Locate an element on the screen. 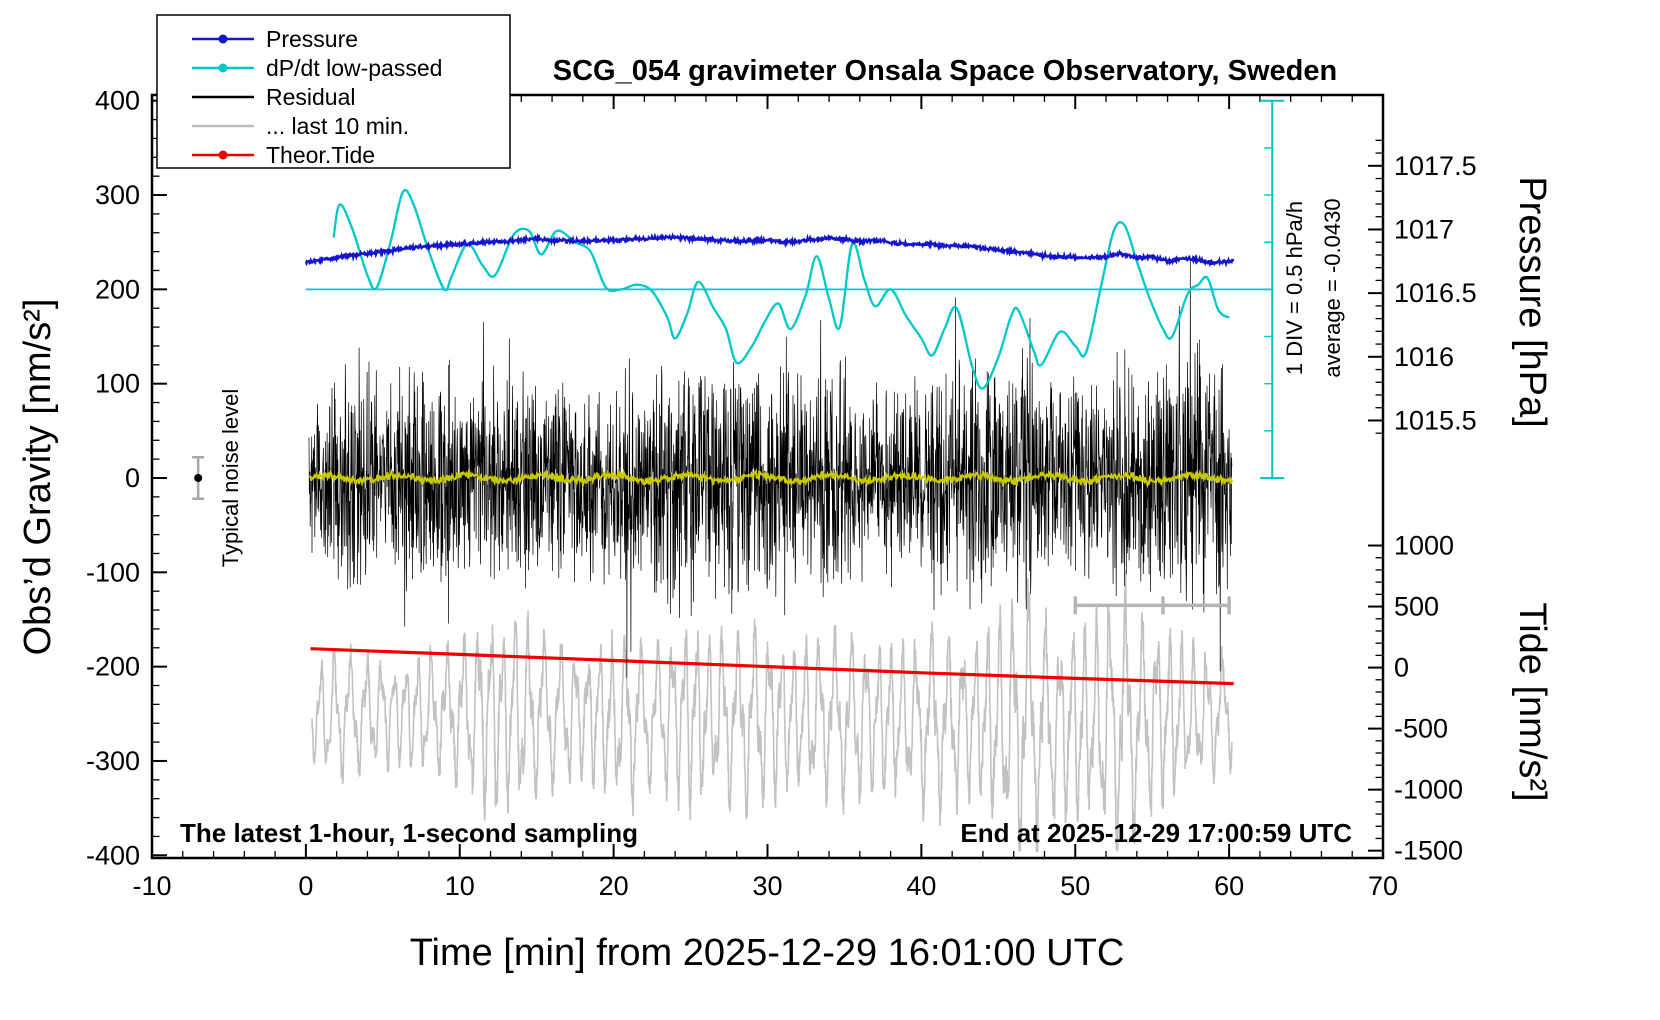 This screenshot has height=1020, width=1660. pressure-tick-label: 1017.5 is located at coordinates (1435, 166).